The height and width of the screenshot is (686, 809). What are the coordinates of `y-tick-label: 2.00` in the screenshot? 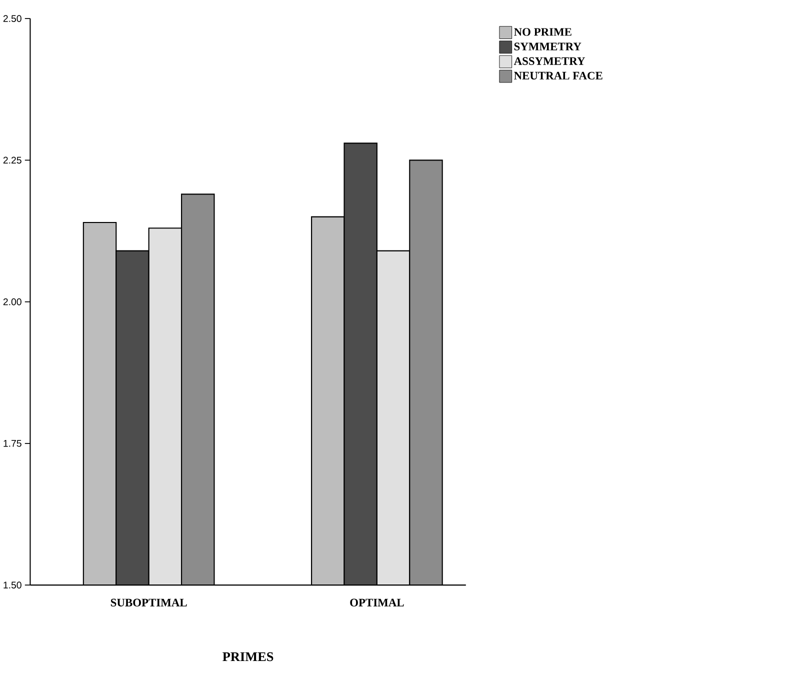 It's located at (12, 302).